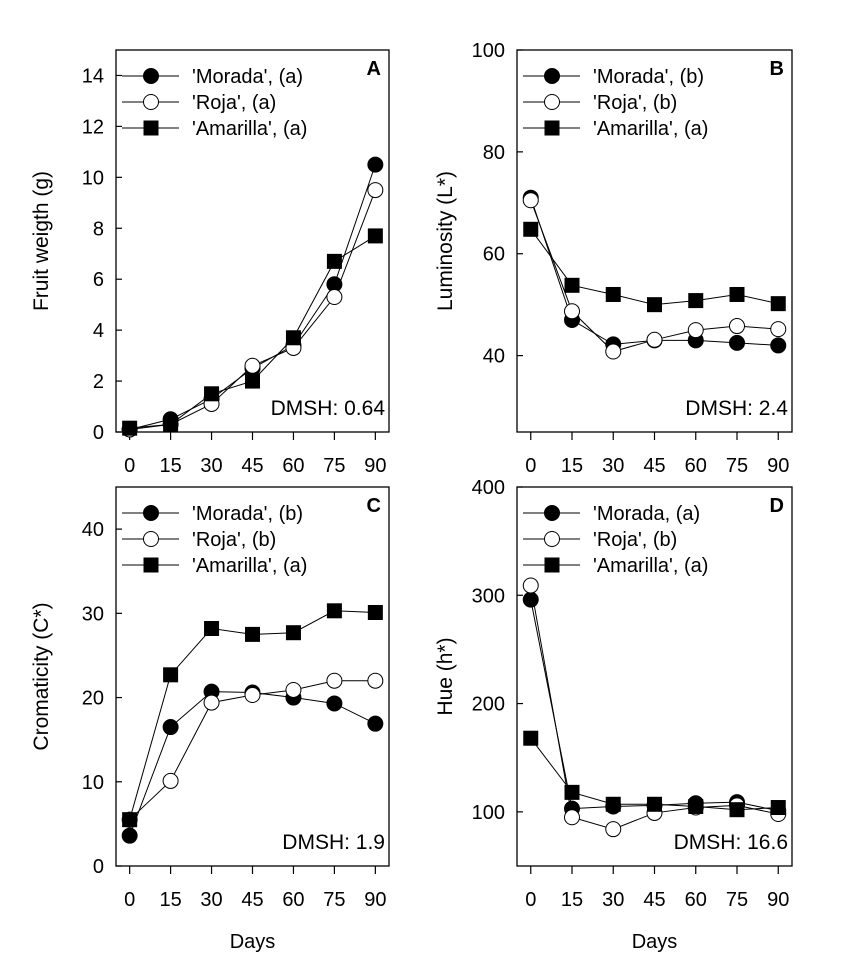 This screenshot has height=977, width=866. I want to click on legend-label: 'Roja', (b), so click(635, 540).